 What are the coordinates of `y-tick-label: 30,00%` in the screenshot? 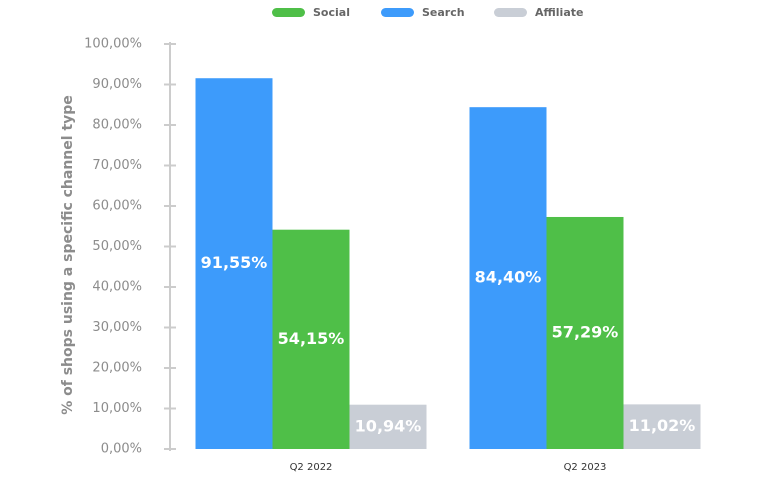 It's located at (117, 327).